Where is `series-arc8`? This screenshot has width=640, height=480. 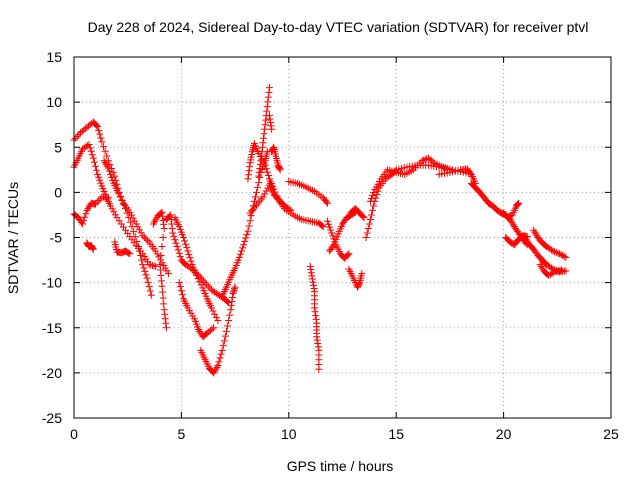
series-arc8 is located at coordinates (197, 258).